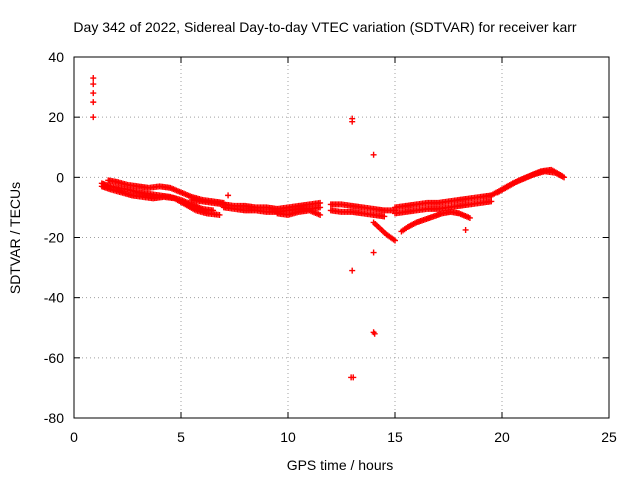  What do you see at coordinates (609, 437) in the screenshot?
I see `x-tick-label: 25` at bounding box center [609, 437].